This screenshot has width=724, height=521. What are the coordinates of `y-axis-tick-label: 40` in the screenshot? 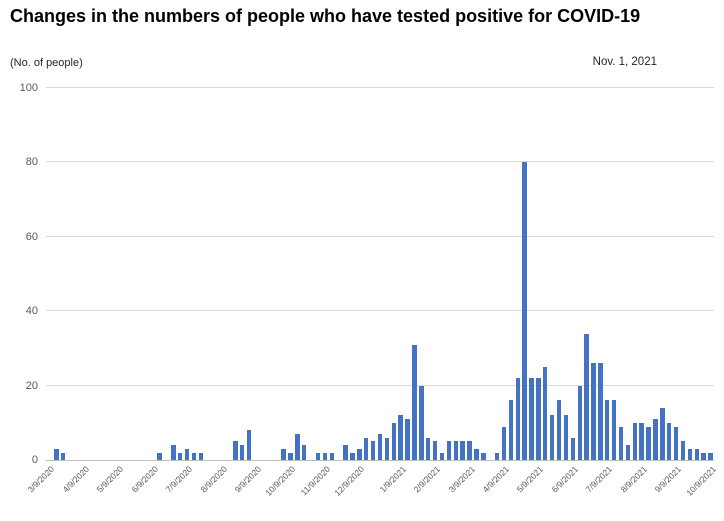 It's located at (31, 311).